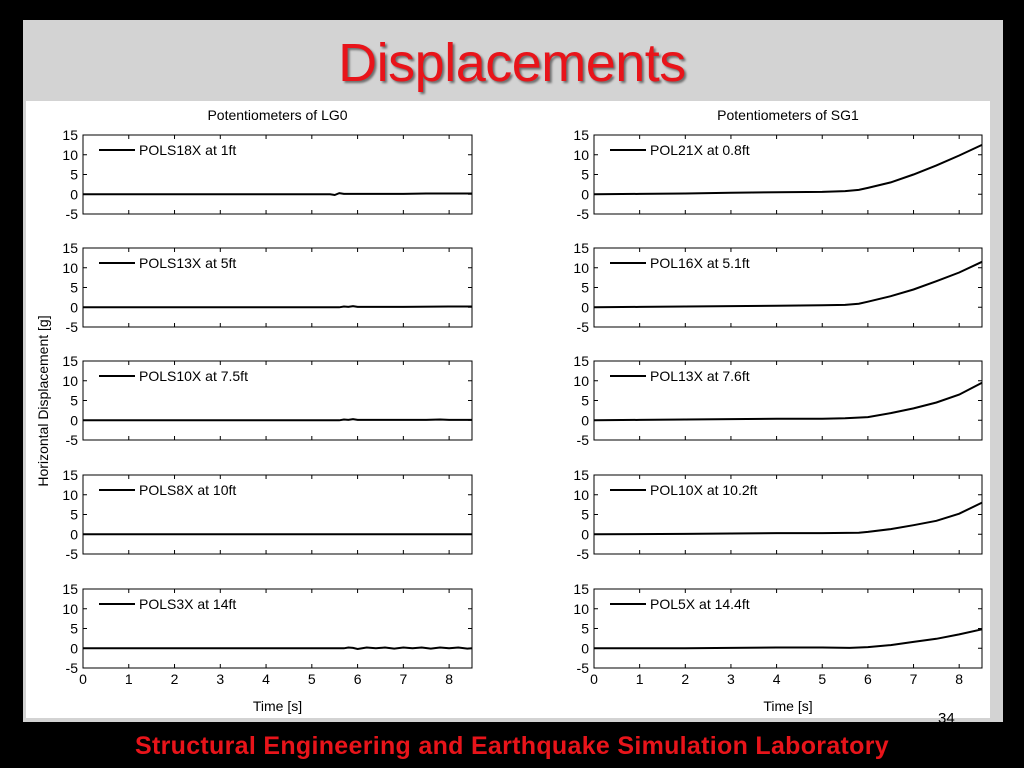 This screenshot has height=768, width=1024. Describe the element at coordinates (512, 63) in the screenshot. I see `slide-title: Displacements` at that location.